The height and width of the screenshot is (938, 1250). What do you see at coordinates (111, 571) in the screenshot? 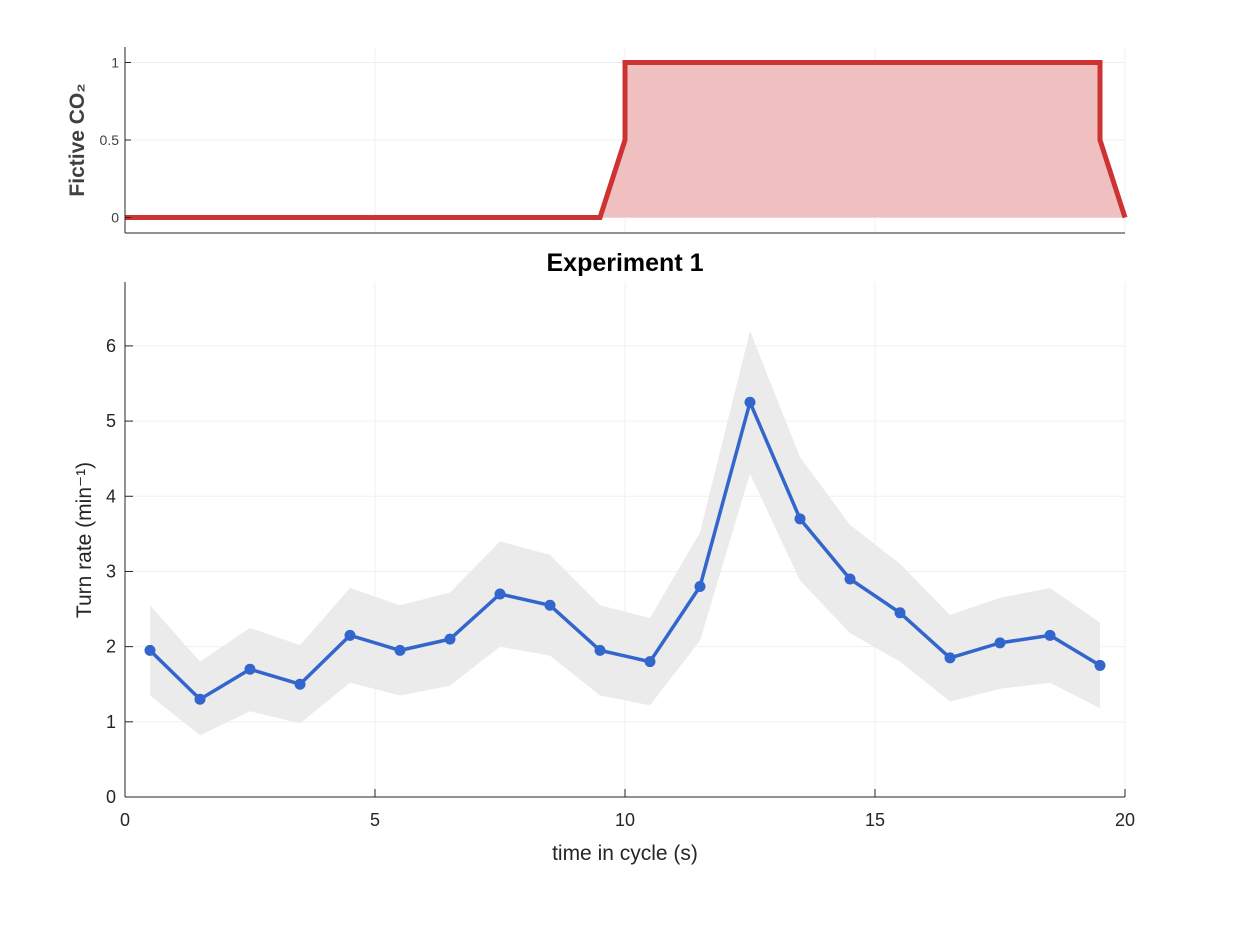
I see `y-tick-label: 3` at bounding box center [111, 571].